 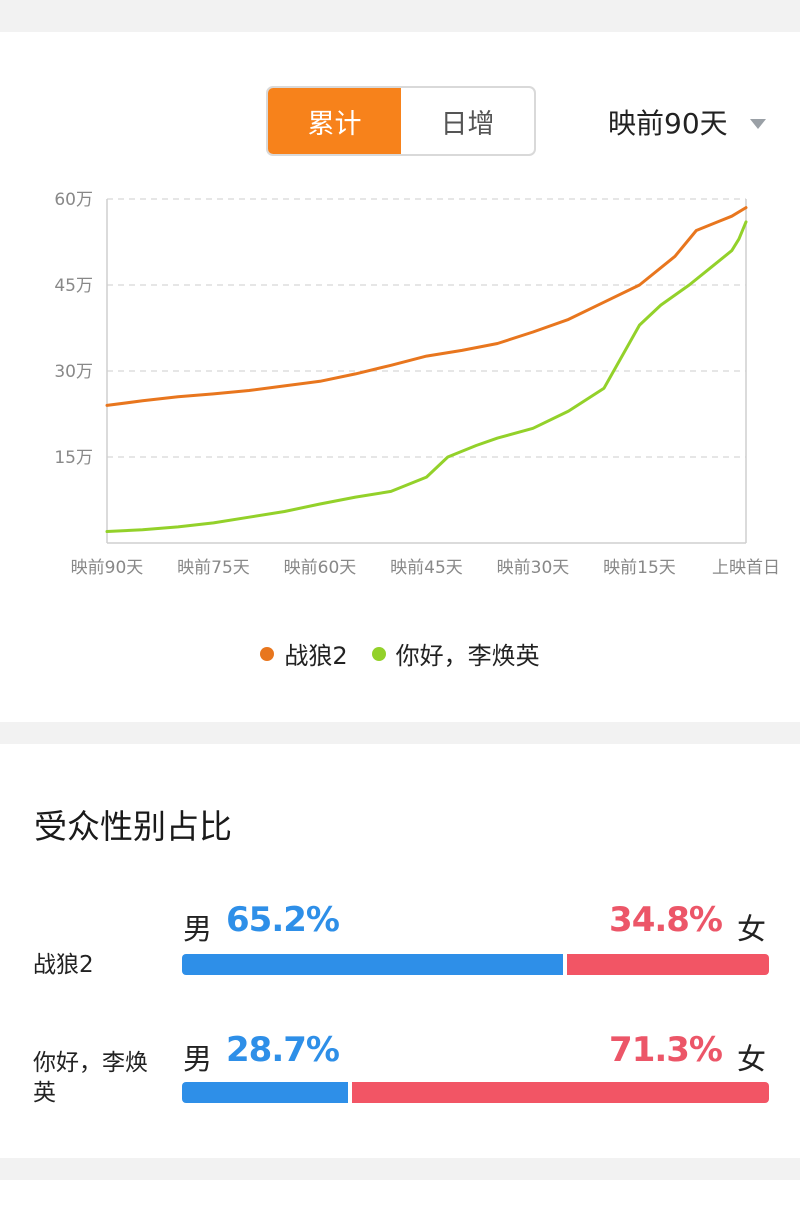 I want to click on legend-item-series-1: 战狼2, so click(x=304, y=653).